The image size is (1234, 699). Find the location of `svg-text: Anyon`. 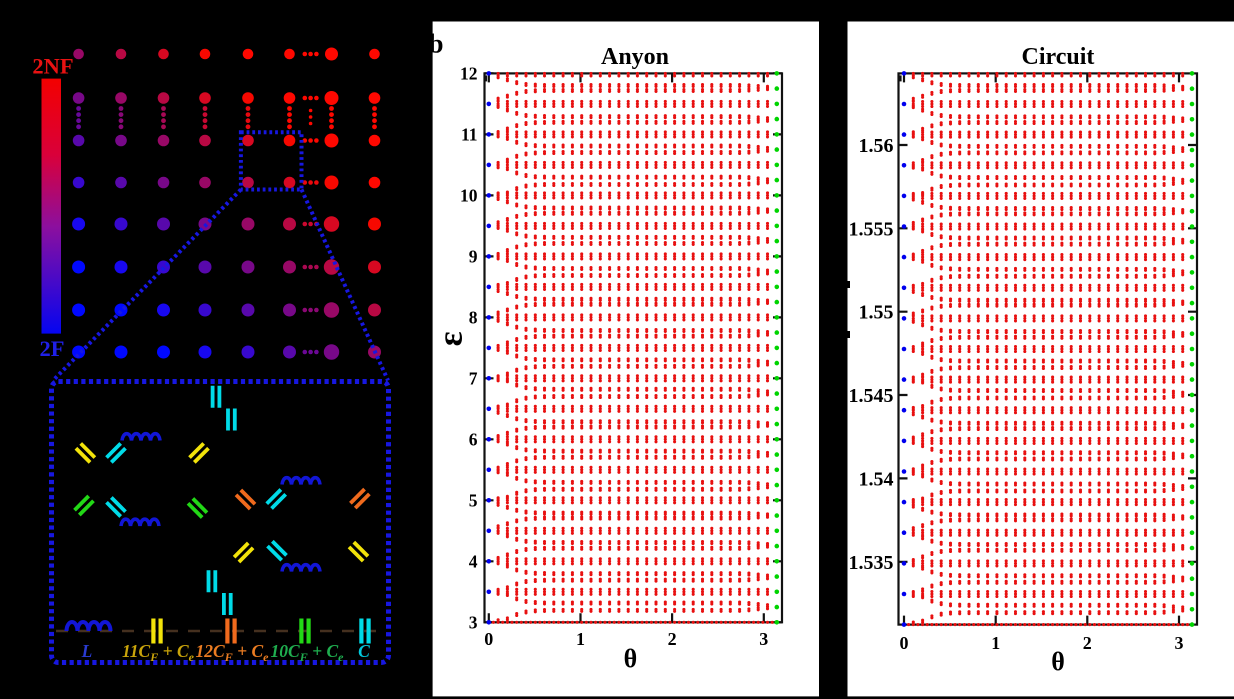

svg-text: Anyon is located at coordinates (635, 57).